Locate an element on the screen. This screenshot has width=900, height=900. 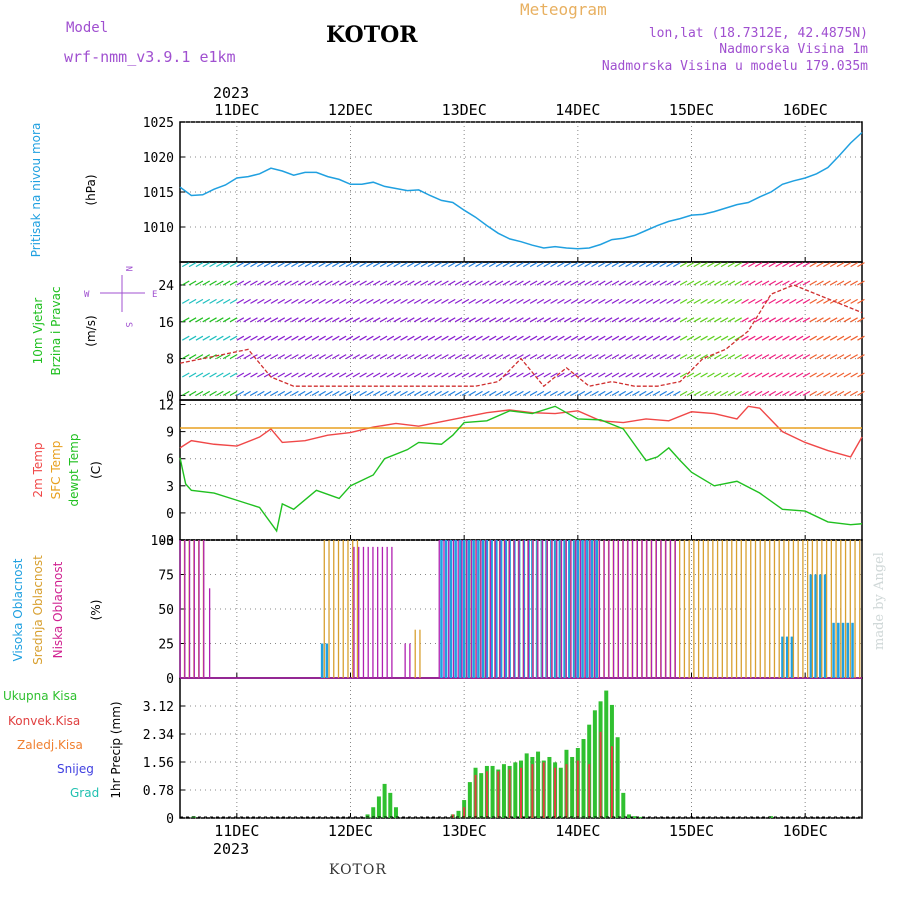
y-tick-label: 1.56 is located at coordinates (158, 763).